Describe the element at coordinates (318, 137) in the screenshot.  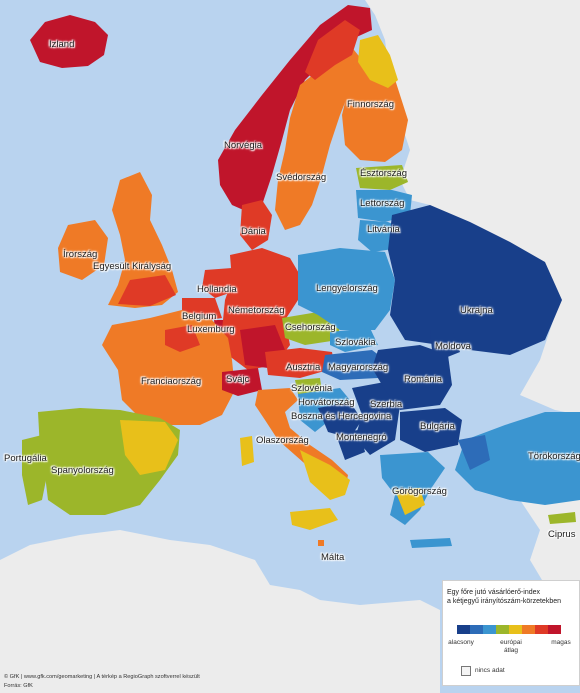
I see `sweden-region` at that location.